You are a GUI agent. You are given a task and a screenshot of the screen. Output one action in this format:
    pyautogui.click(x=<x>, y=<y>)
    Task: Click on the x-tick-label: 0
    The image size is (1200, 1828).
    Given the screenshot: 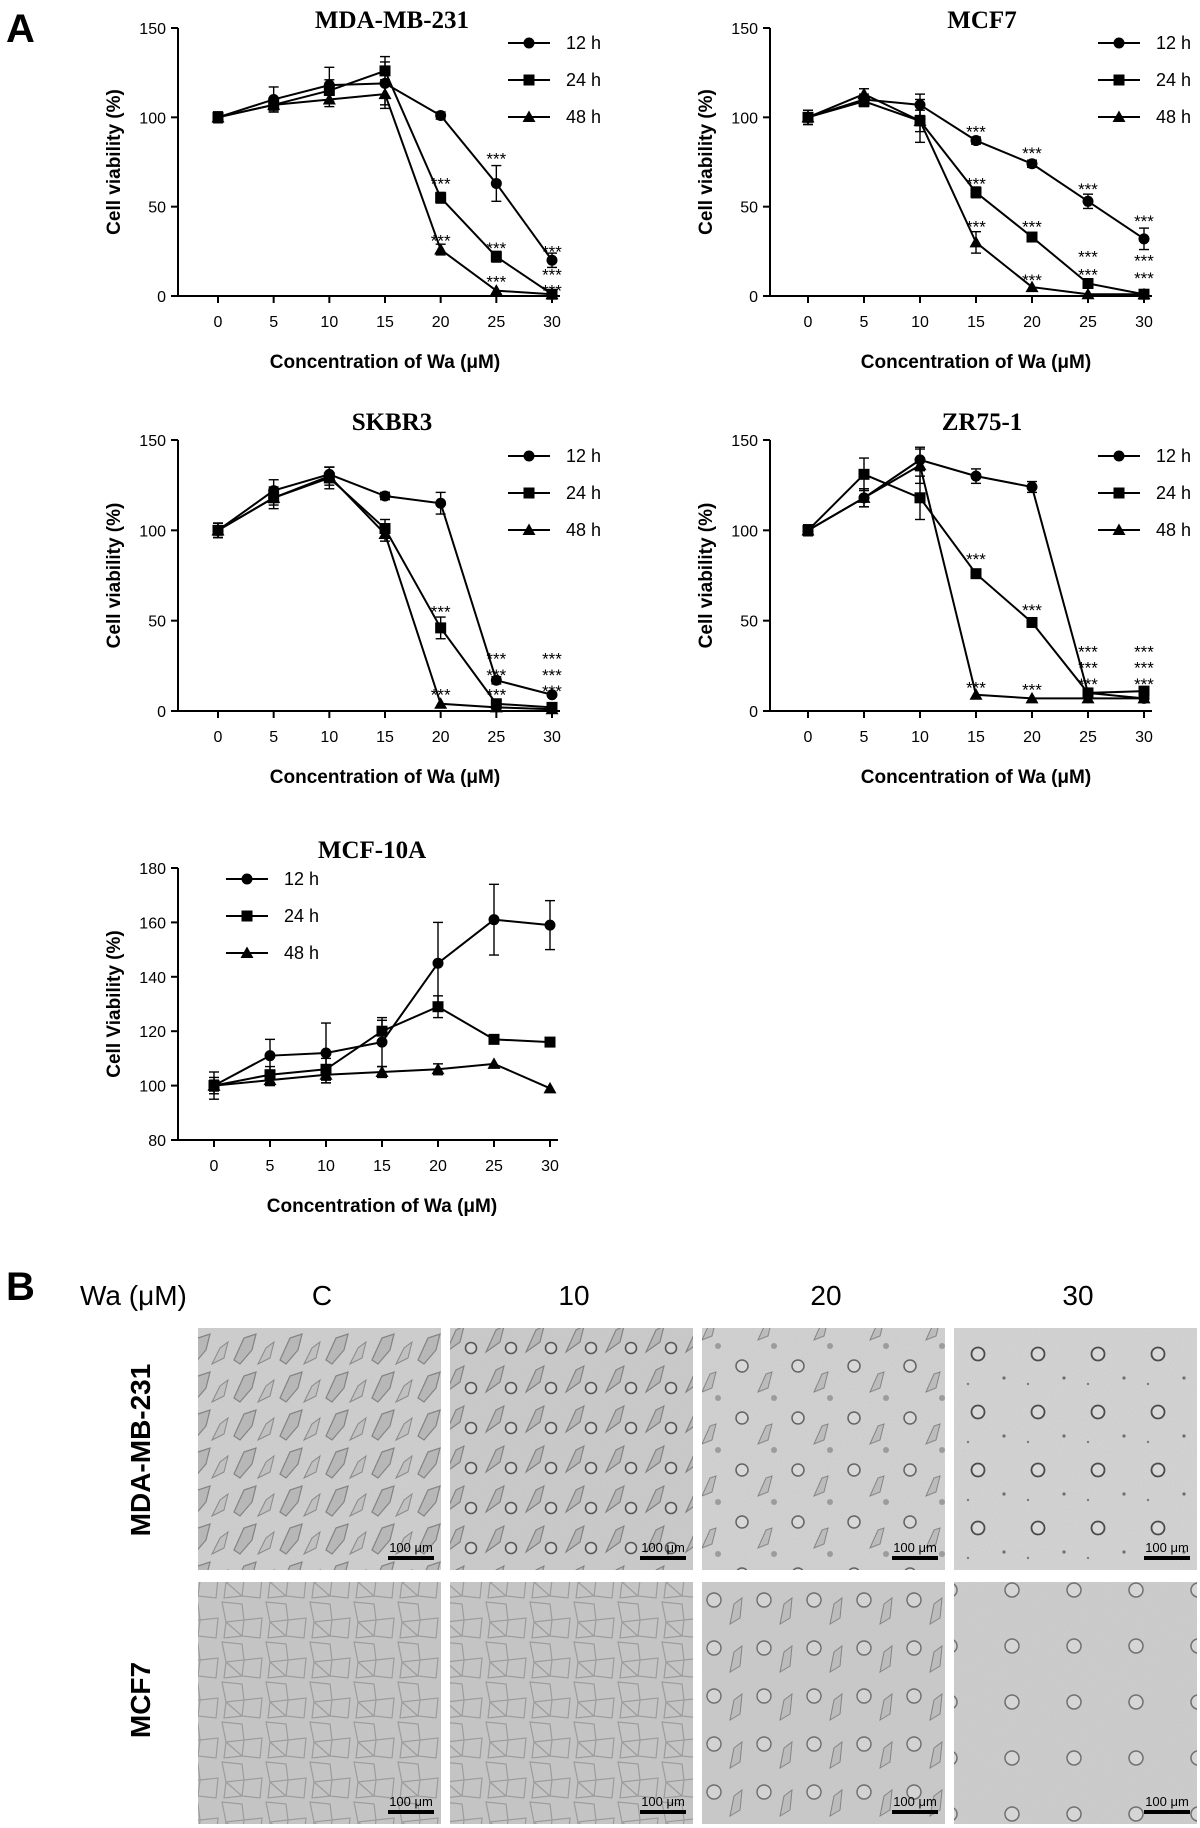 What is the action you would take?
    pyautogui.click(x=808, y=322)
    